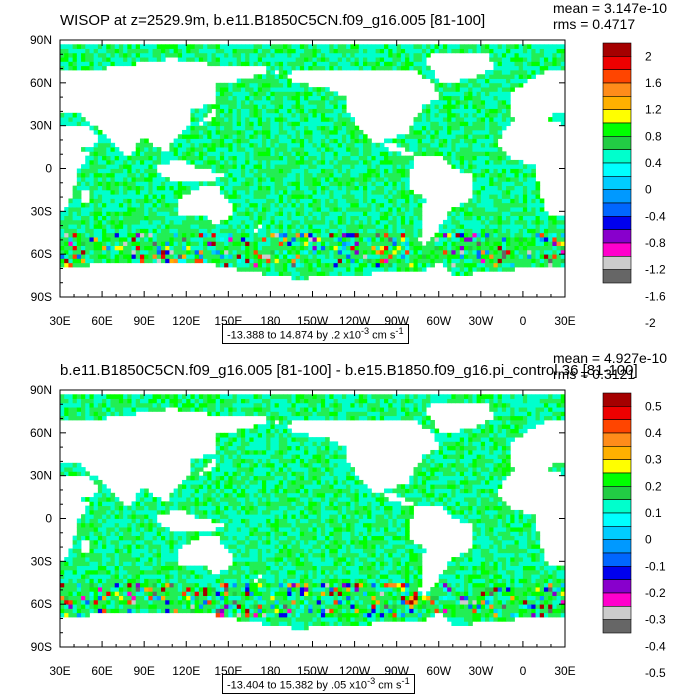  I want to click on x-tick-label: 60E, so click(101, 321).